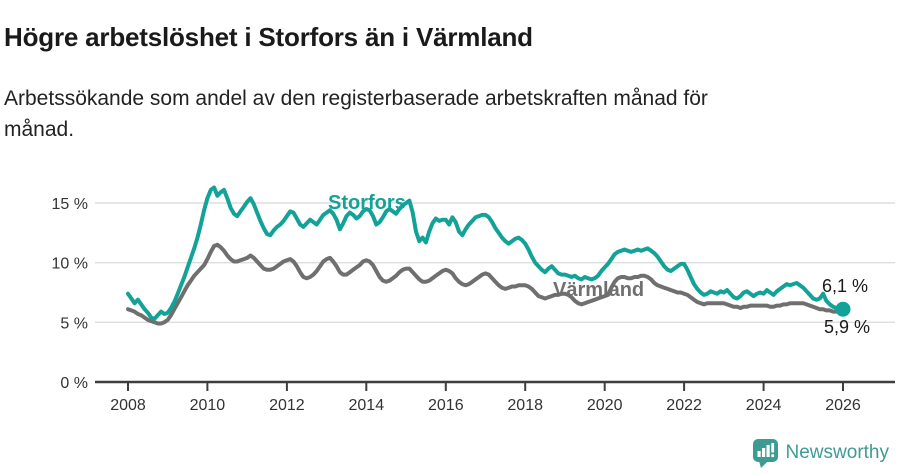  Describe the element at coordinates (847, 327) in the screenshot. I see `end-value-label-värmland: 5,9 %` at that location.